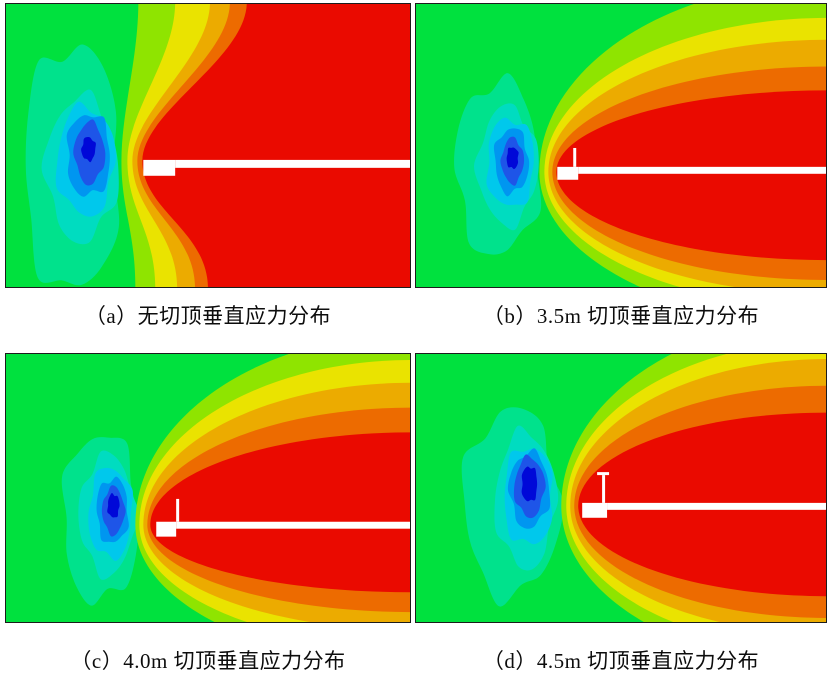 The image size is (829, 682). Describe the element at coordinates (621, 661) in the screenshot. I see `caption-d: （d）4.5m 切顶垂直应力分布` at that location.